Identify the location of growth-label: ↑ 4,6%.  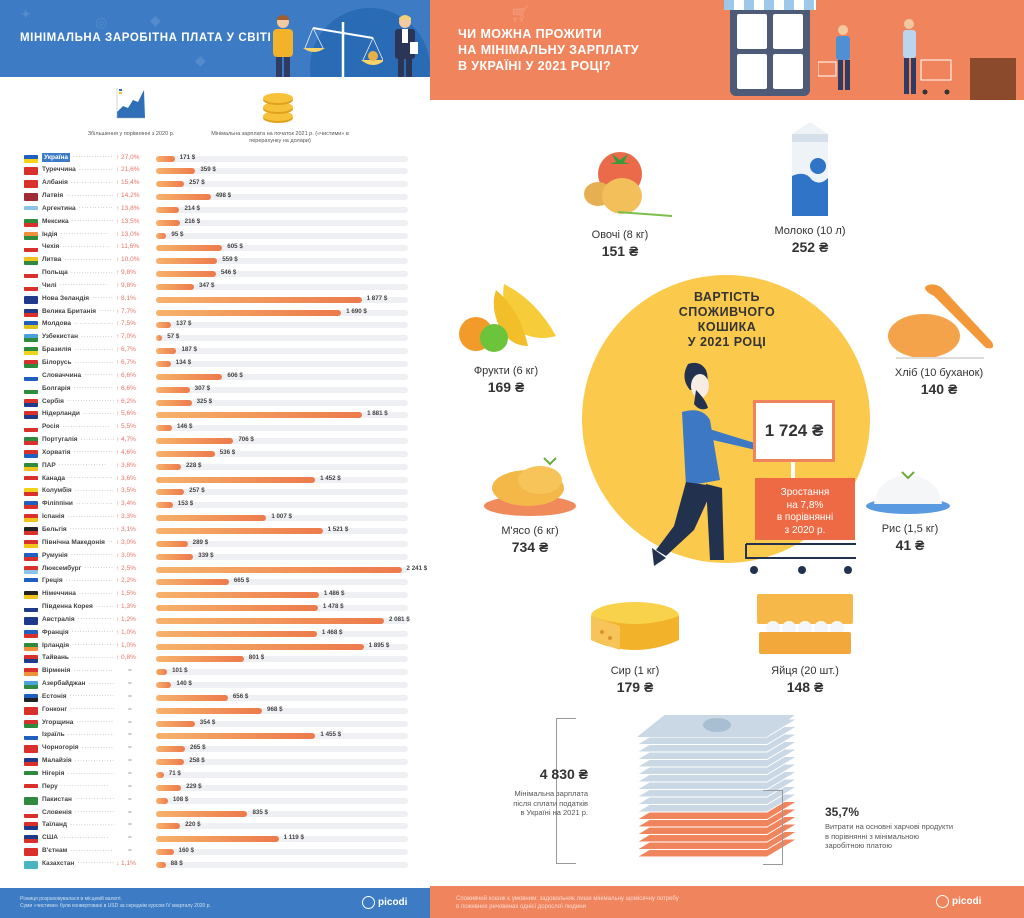
(126, 452).